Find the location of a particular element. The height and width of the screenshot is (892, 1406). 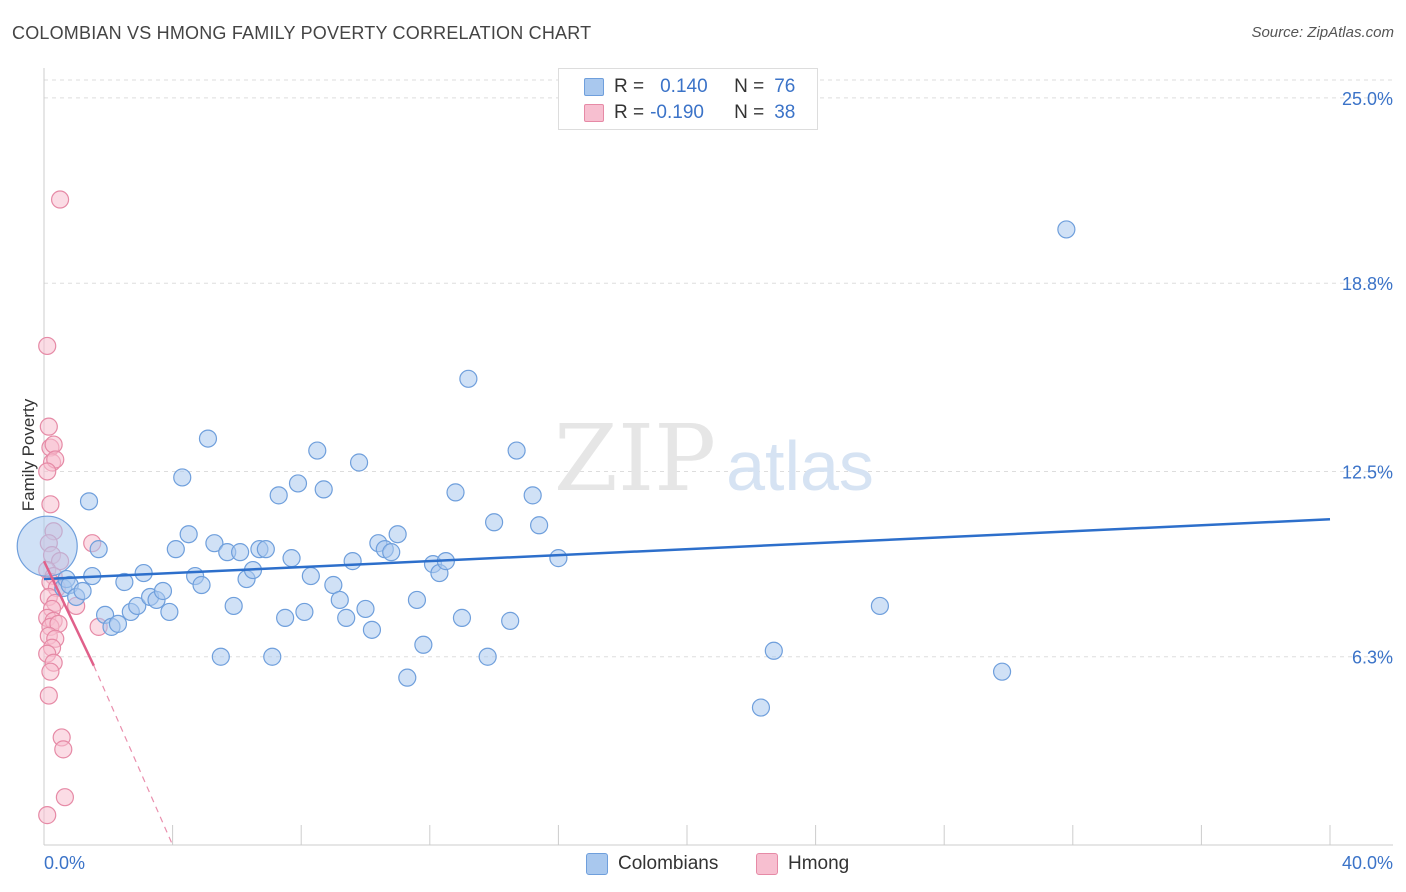

colombians-trend-line is located at coordinates (687, 549).